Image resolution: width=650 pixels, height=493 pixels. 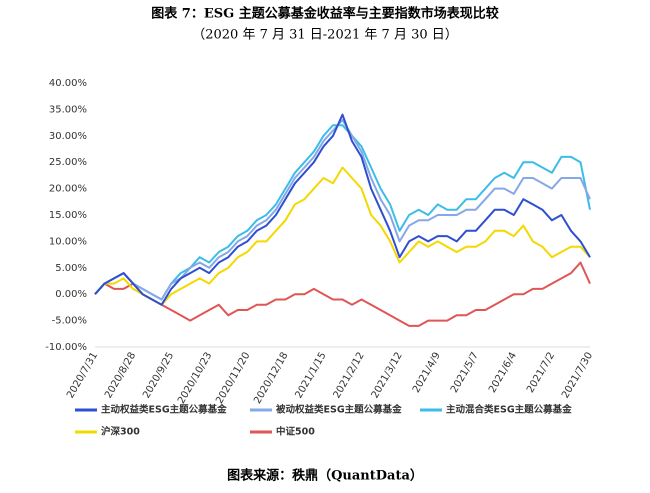 What do you see at coordinates (271, 378) in the screenshot?
I see `x-tick-label: 2020/12/18` at bounding box center [271, 378].